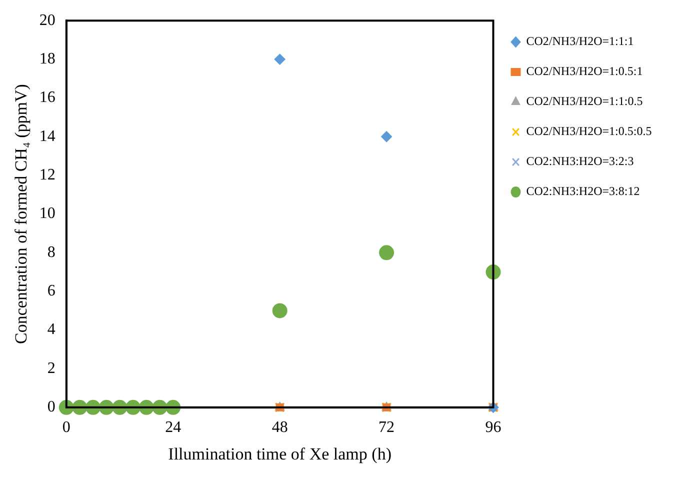 The width and height of the screenshot is (673, 477). Describe the element at coordinates (173, 427) in the screenshot. I see `x-tick-label: 24` at that location.